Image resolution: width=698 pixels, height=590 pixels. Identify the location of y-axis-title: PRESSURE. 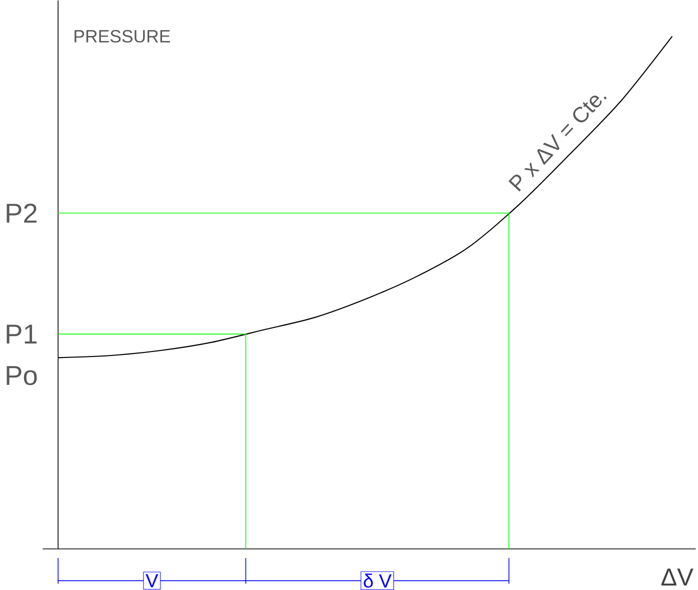
(122, 36).